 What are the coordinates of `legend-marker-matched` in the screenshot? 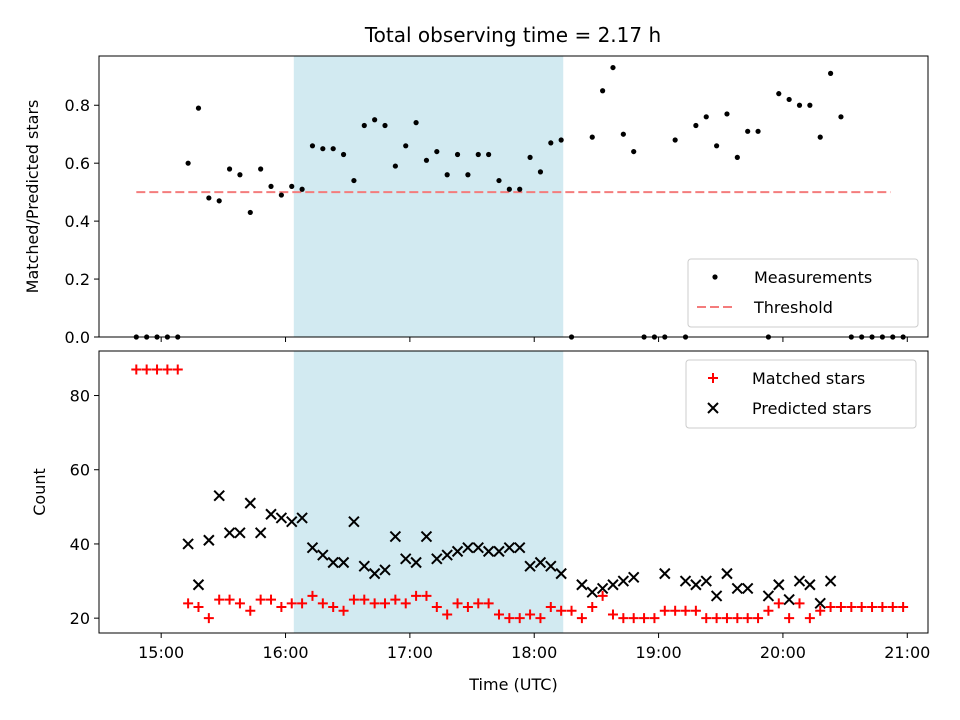 It's located at (713, 378).